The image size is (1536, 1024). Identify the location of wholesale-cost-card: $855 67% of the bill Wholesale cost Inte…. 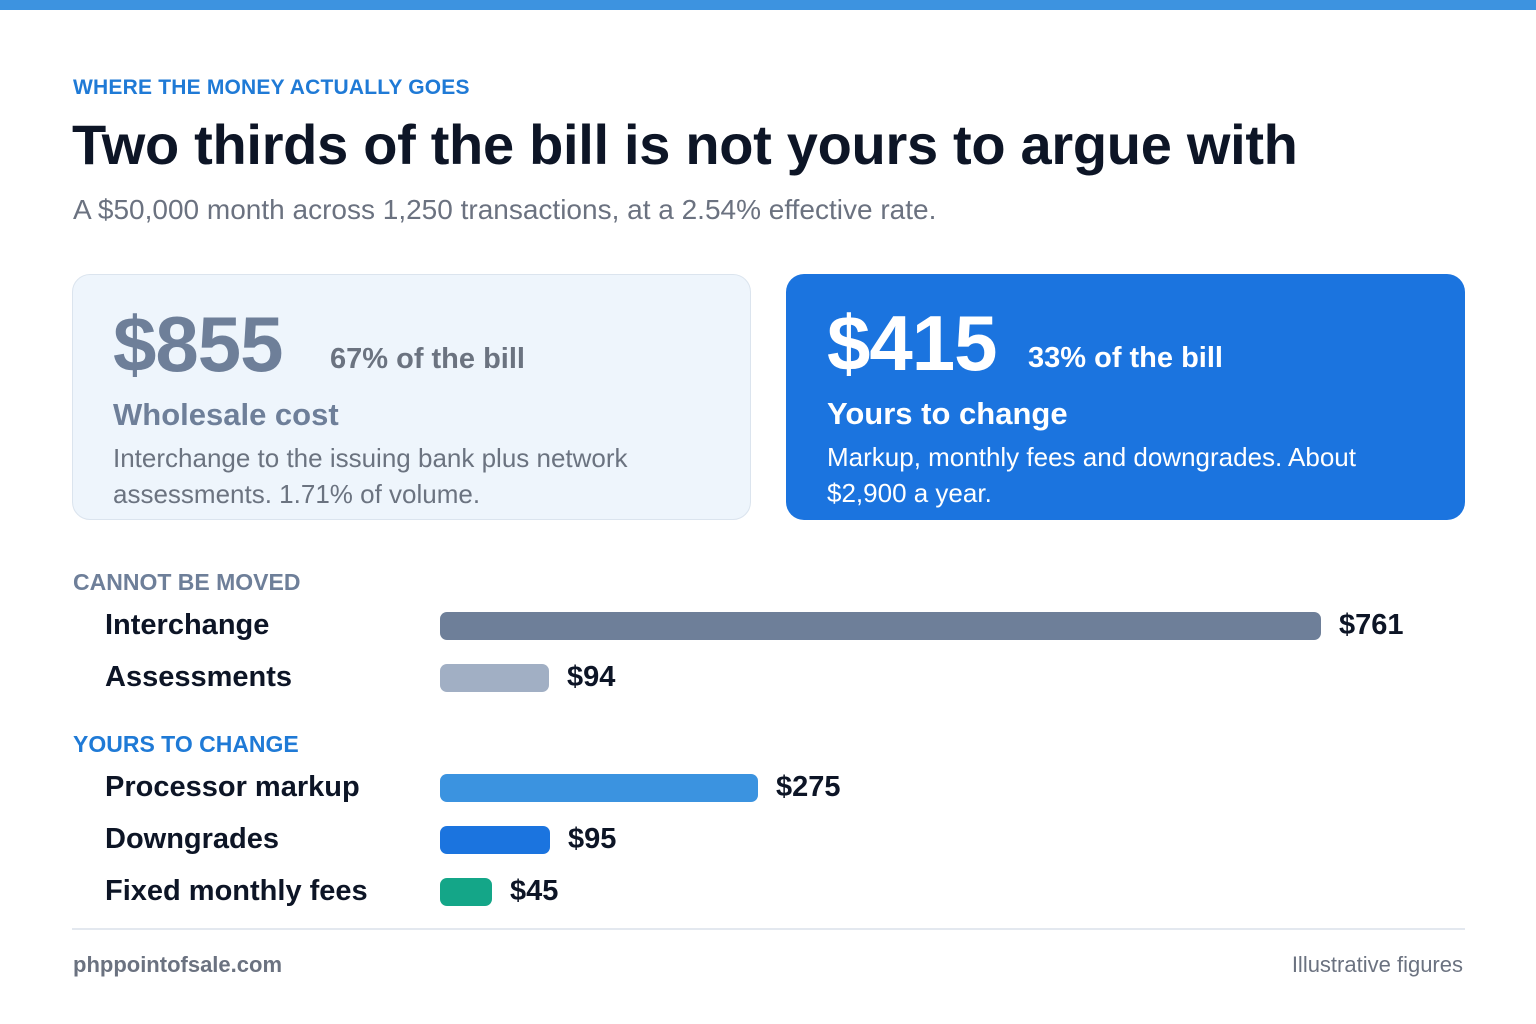
(411, 397).